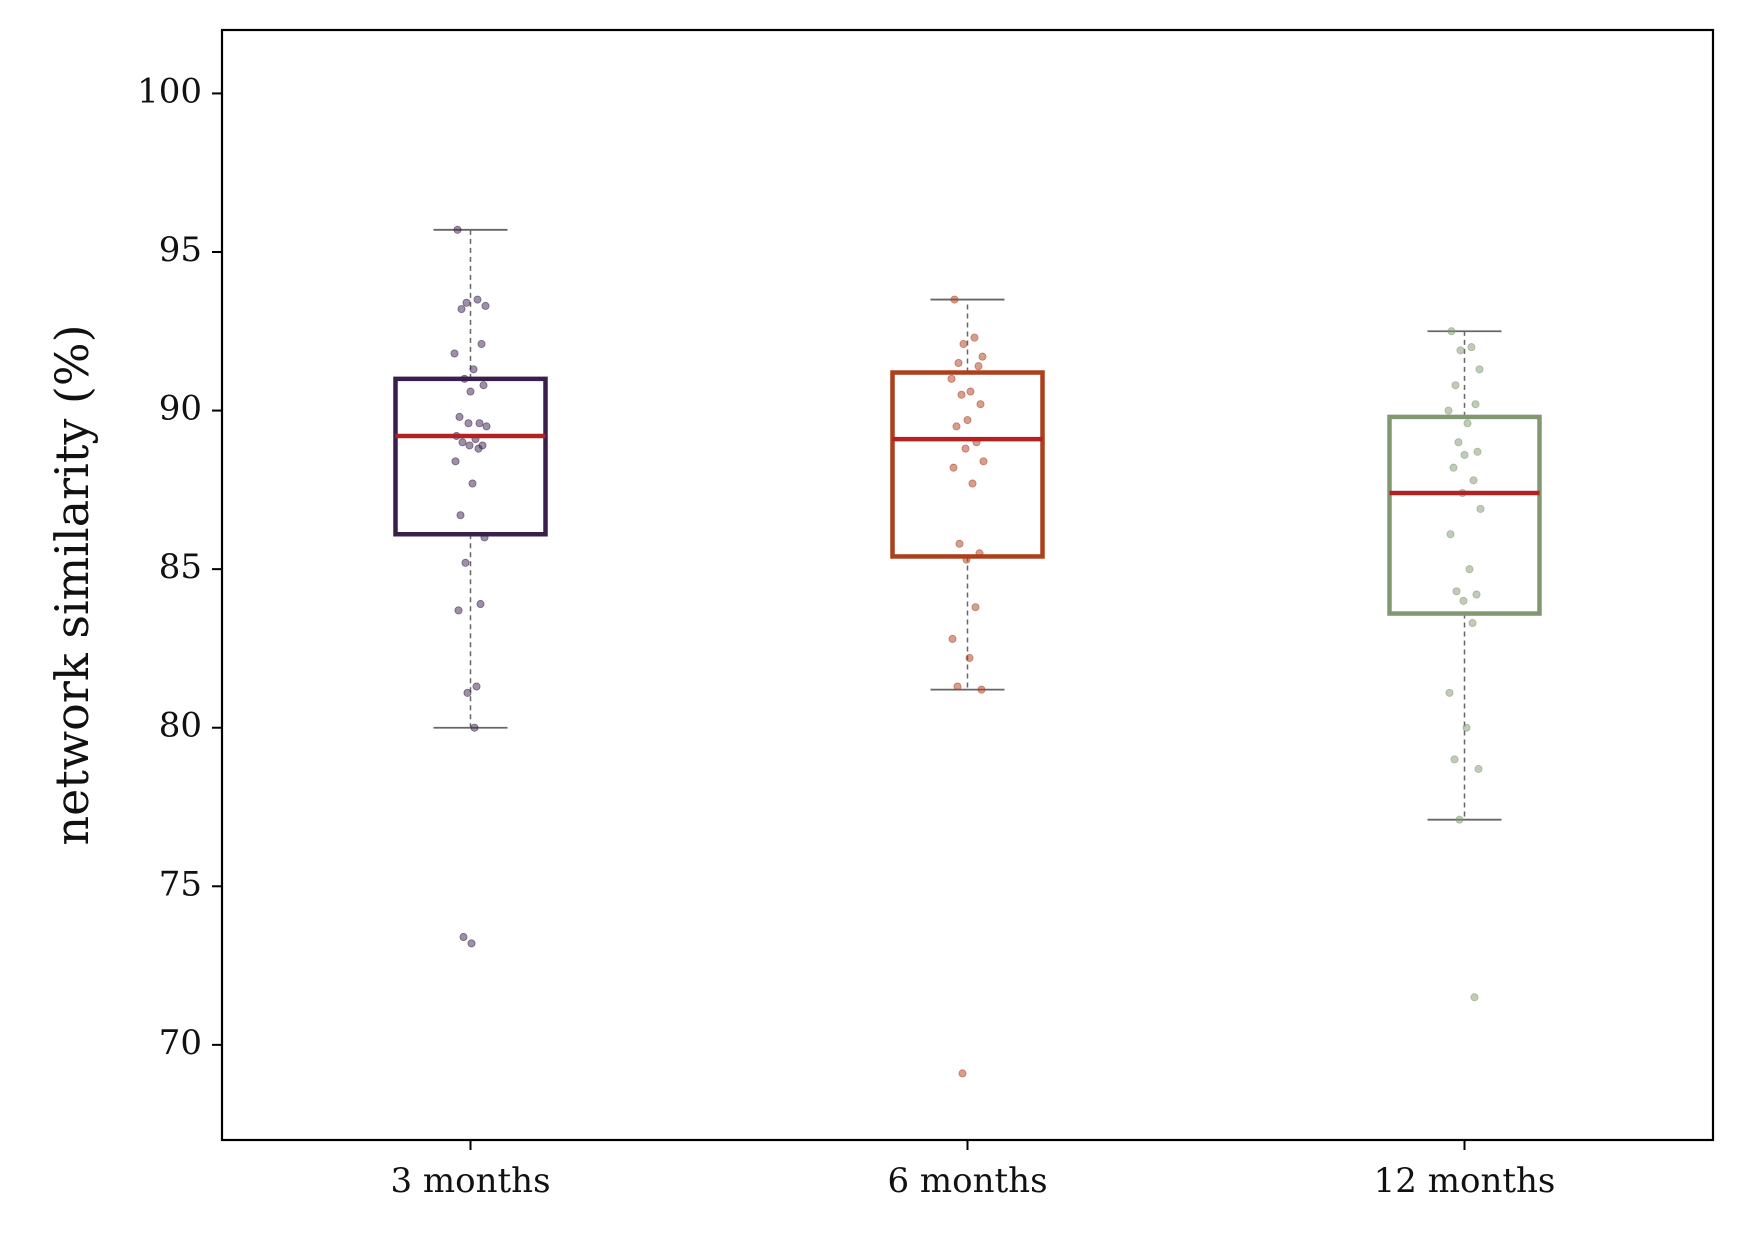 This screenshot has width=1739, height=1239. Describe the element at coordinates (470, 1181) in the screenshot. I see `x-tick-label-0: 3 months` at that location.